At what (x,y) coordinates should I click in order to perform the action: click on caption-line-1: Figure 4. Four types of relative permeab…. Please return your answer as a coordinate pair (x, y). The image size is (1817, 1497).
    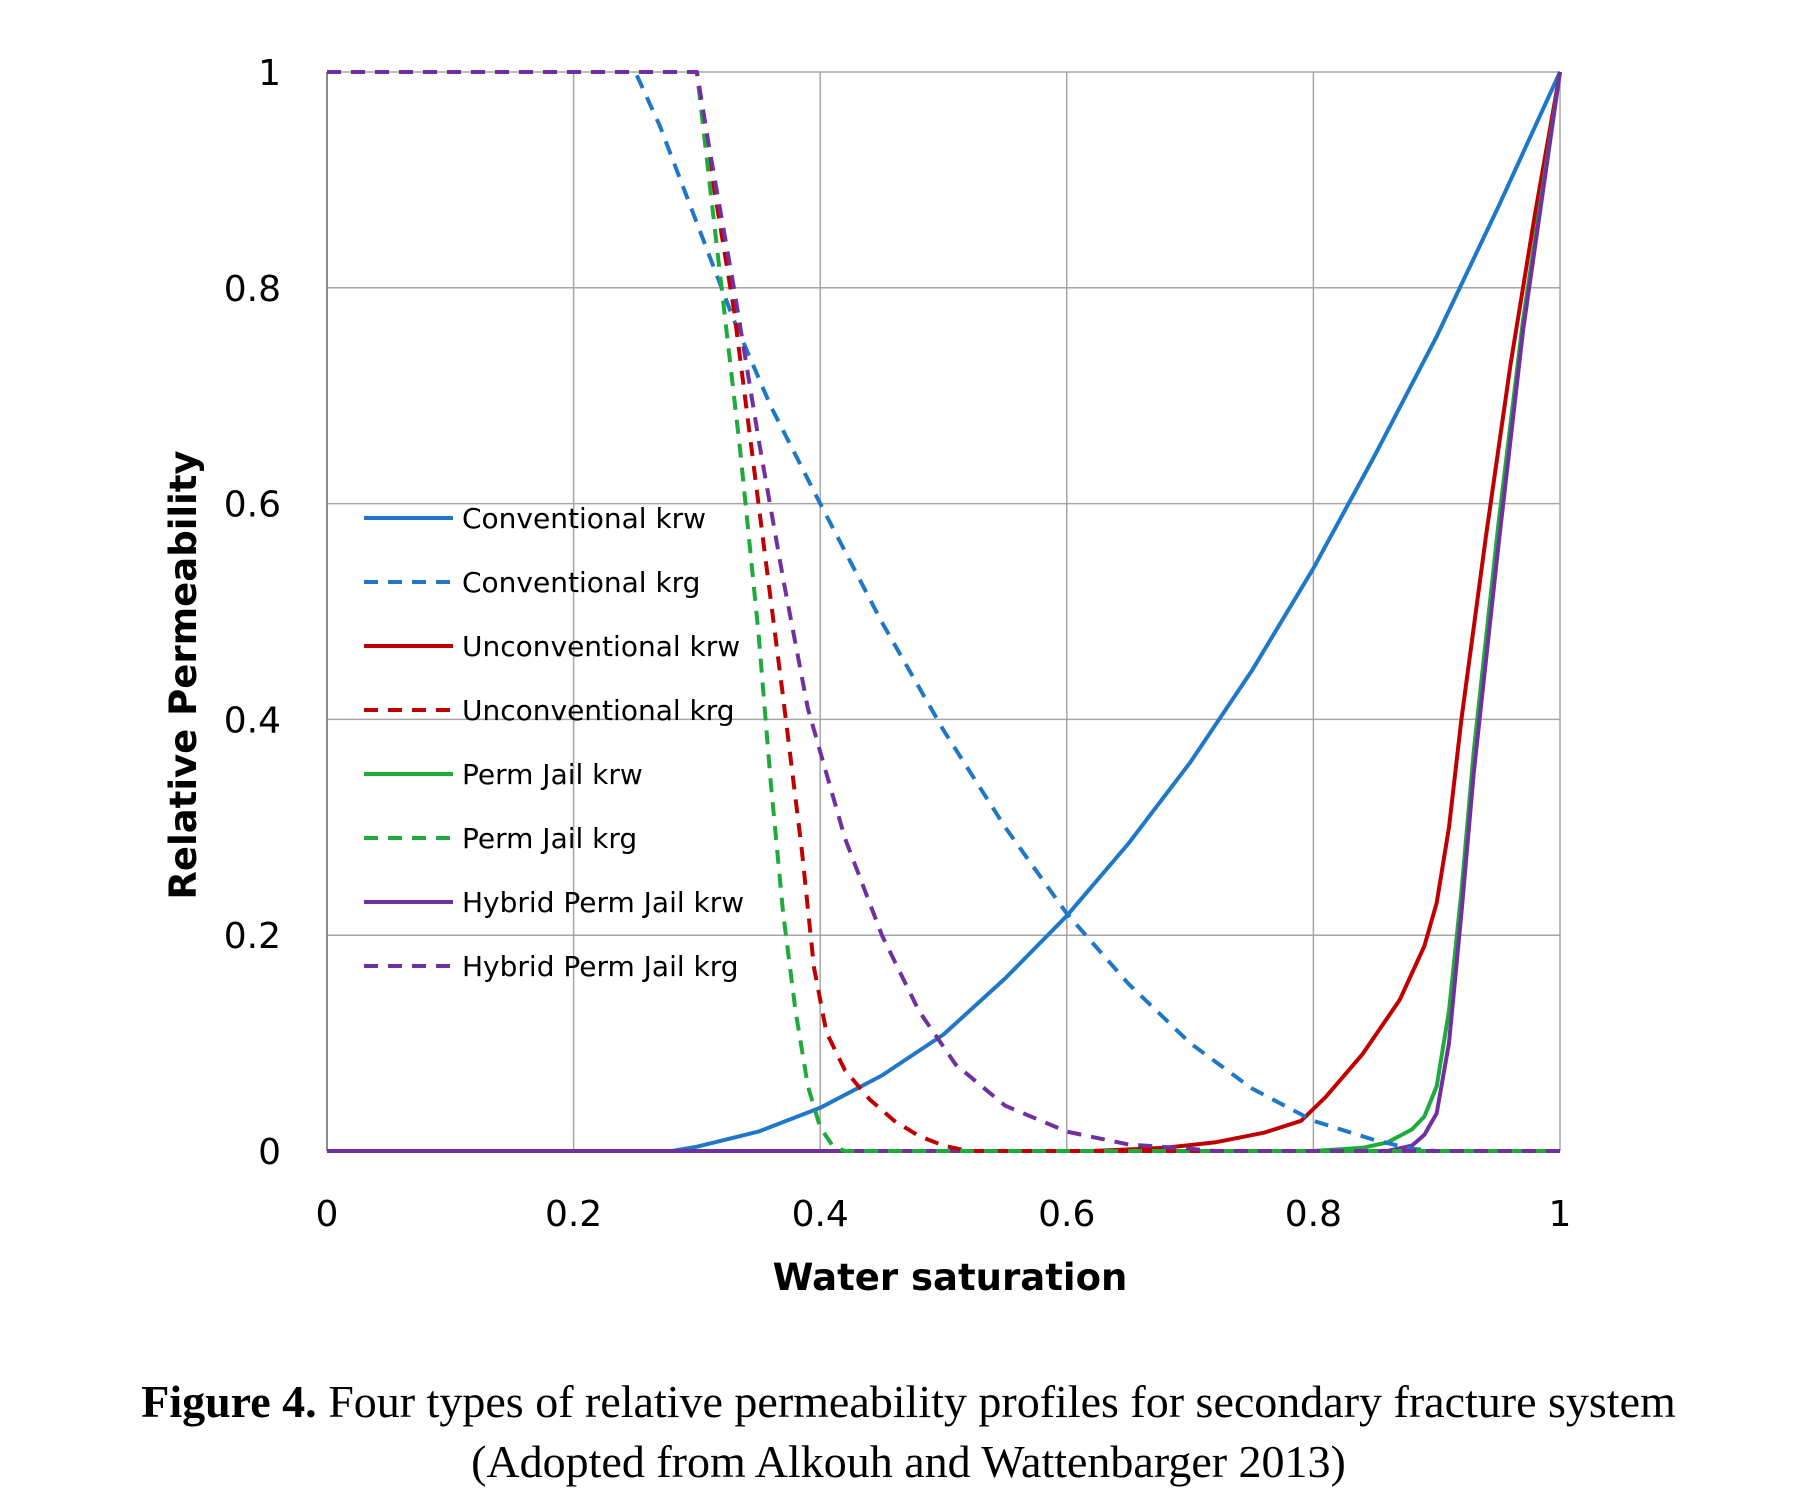
    Looking at the image, I should click on (908, 1402).